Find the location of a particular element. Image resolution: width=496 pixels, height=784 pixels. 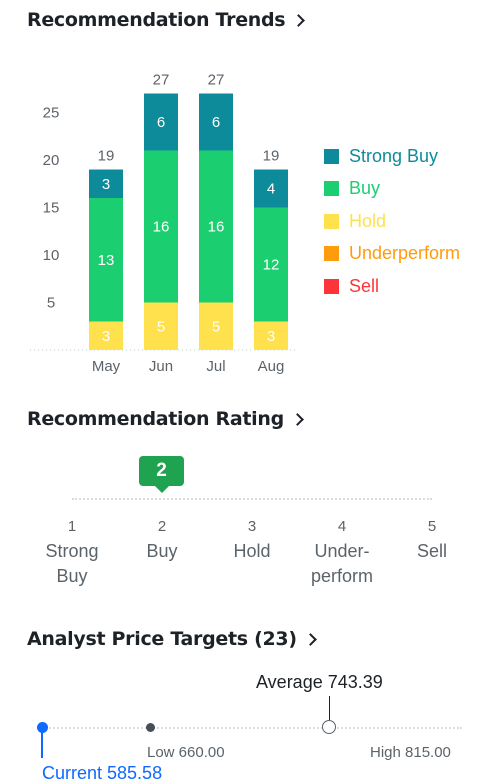

legend-label: Strong Buy is located at coordinates (394, 155).